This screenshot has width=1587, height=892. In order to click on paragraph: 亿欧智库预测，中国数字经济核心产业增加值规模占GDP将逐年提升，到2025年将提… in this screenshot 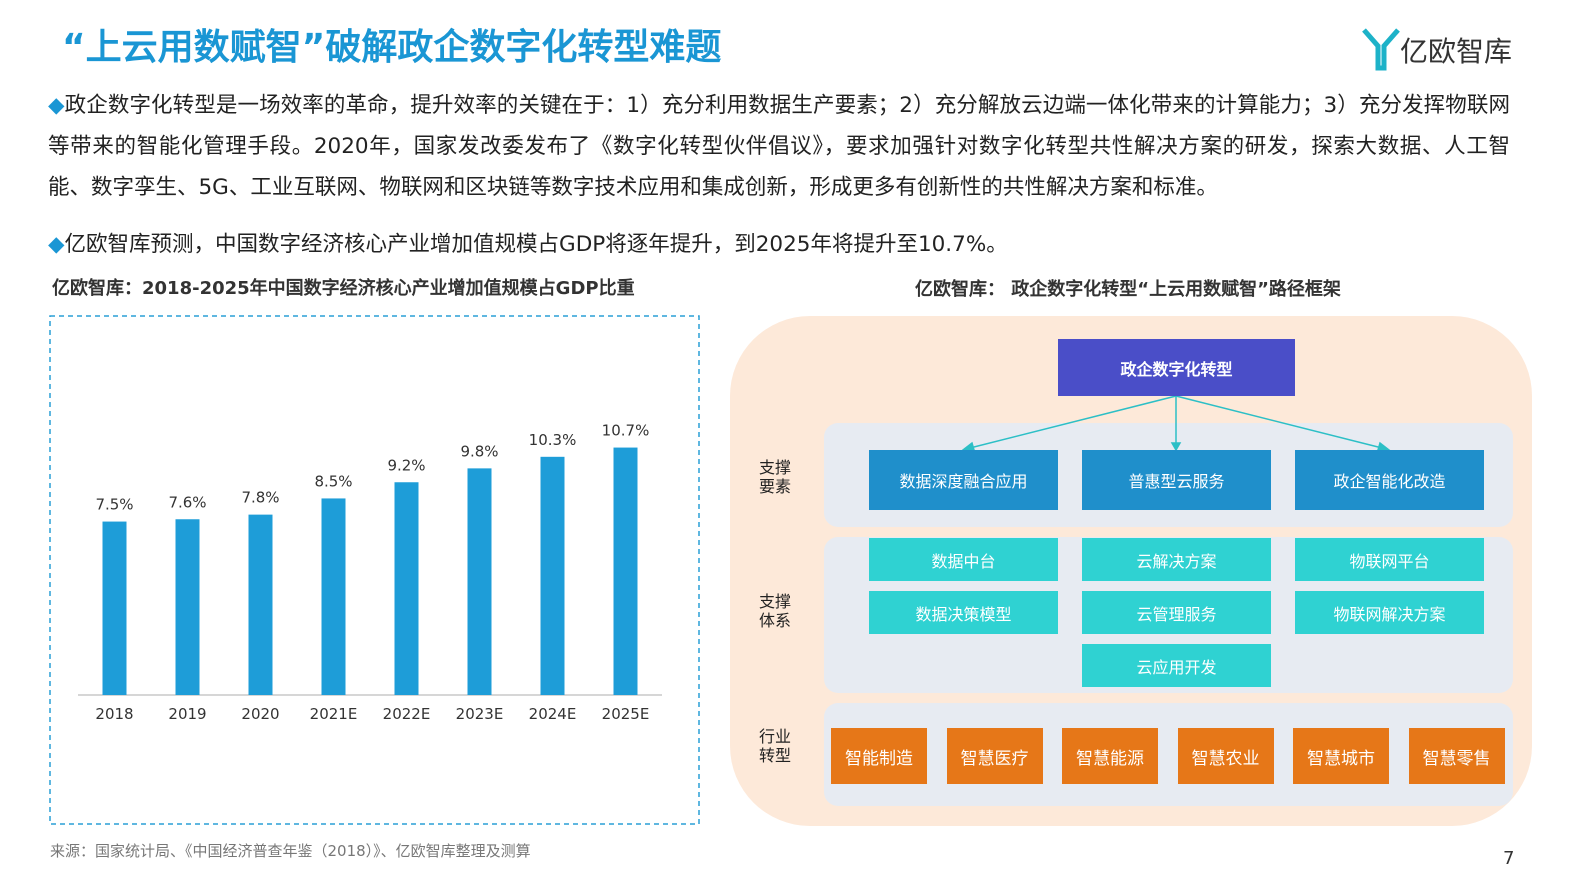, I will do `click(779, 244)`.